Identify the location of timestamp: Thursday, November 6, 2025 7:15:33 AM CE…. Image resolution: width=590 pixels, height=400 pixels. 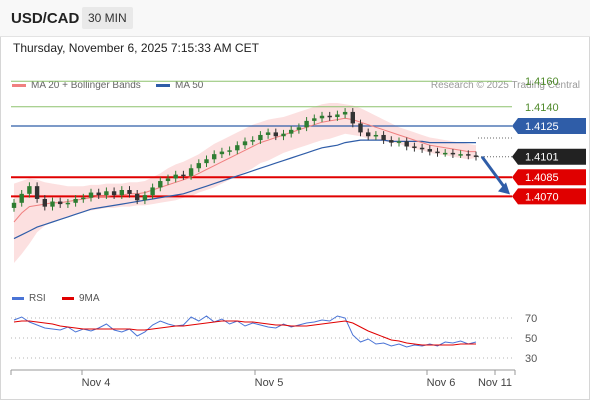
(136, 48).